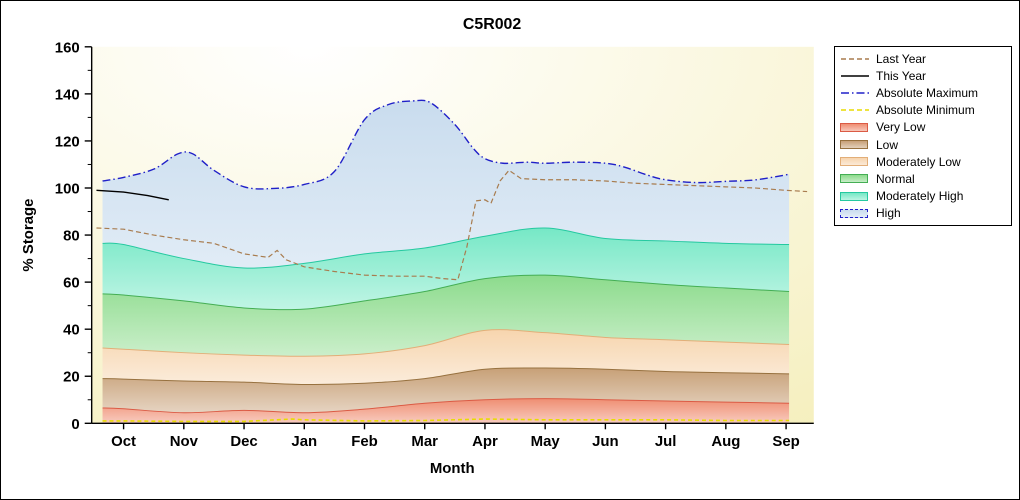 The image size is (1020, 500). I want to click on legend-label: Moderately Low, so click(918, 161).